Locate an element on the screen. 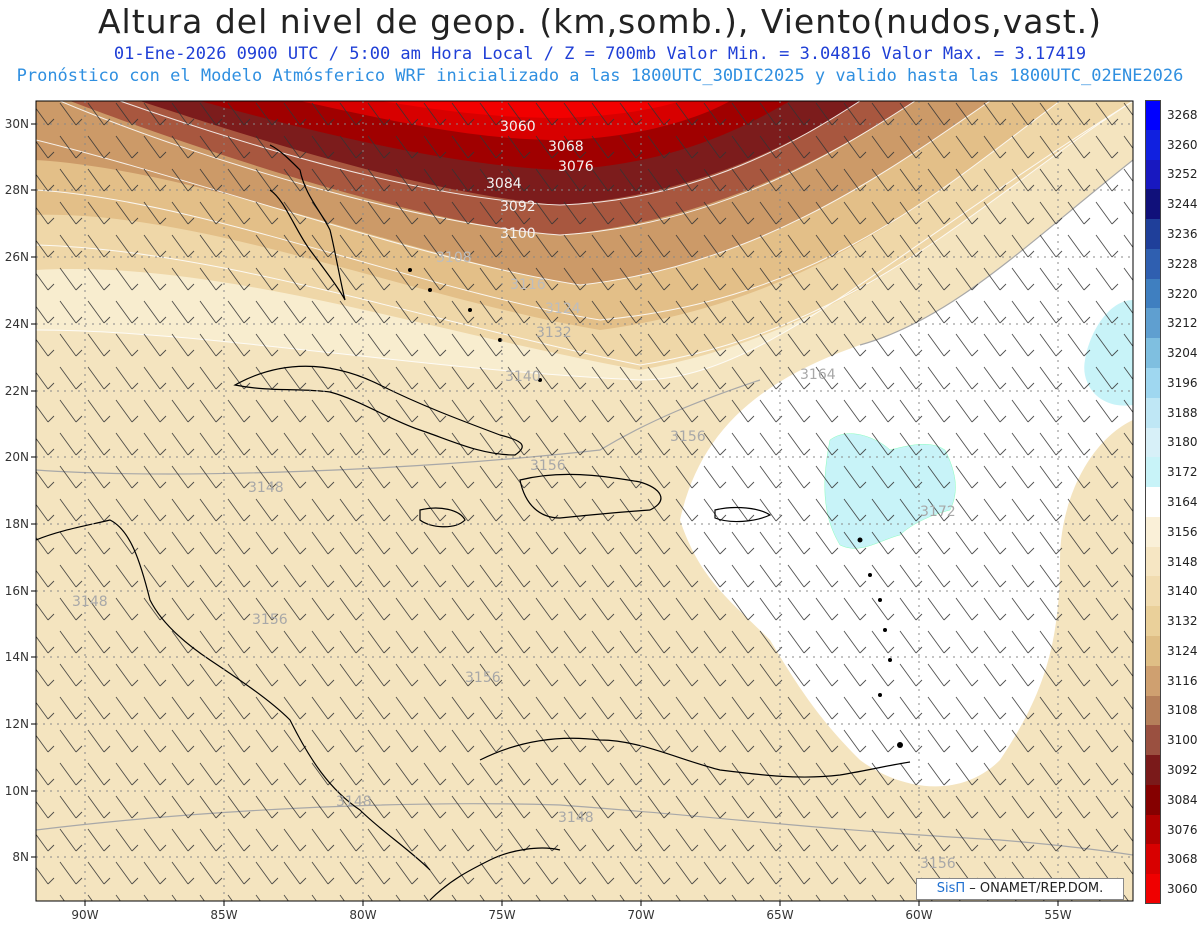  lat-tick-label: 22N is located at coordinates (17, 391).